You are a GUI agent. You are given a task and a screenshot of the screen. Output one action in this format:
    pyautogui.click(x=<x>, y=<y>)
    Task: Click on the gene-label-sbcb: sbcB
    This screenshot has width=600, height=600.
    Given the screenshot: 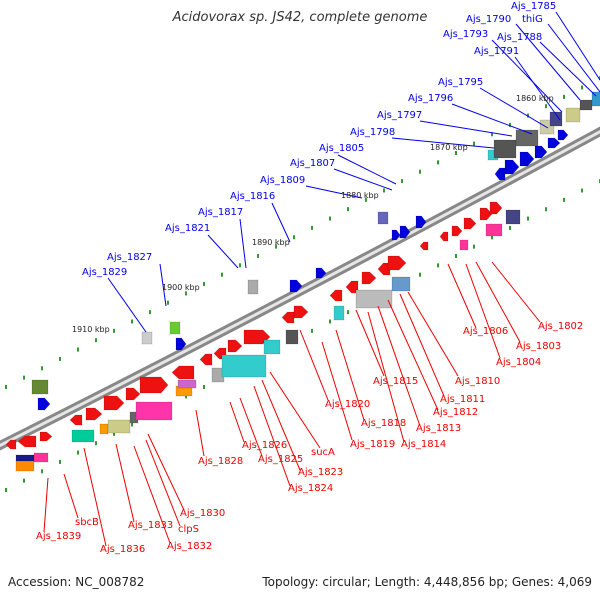 What is the action you would take?
    pyautogui.click(x=87, y=522)
    